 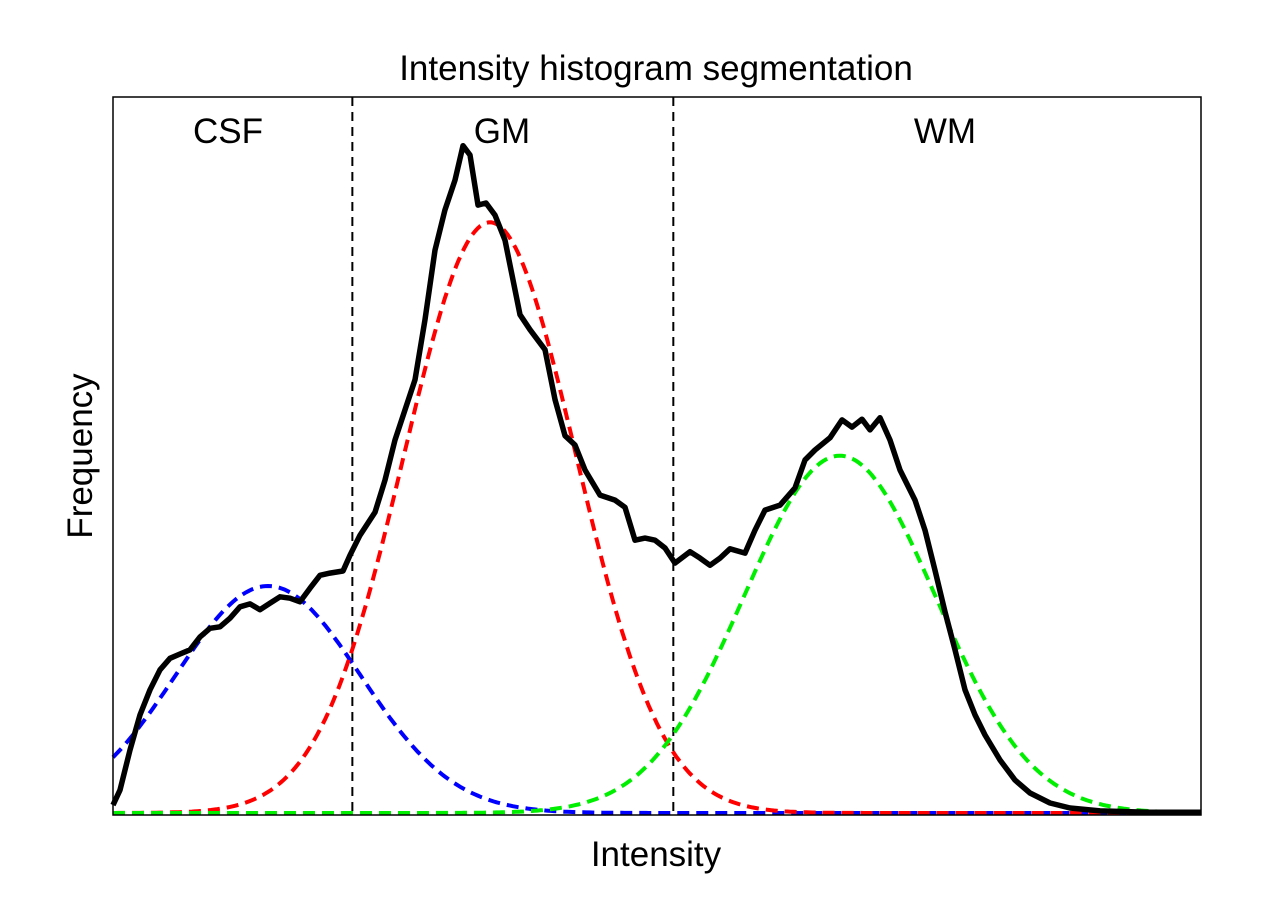 I want to click on chart-title: Intensity histogram segmentation, so click(x=656, y=68).